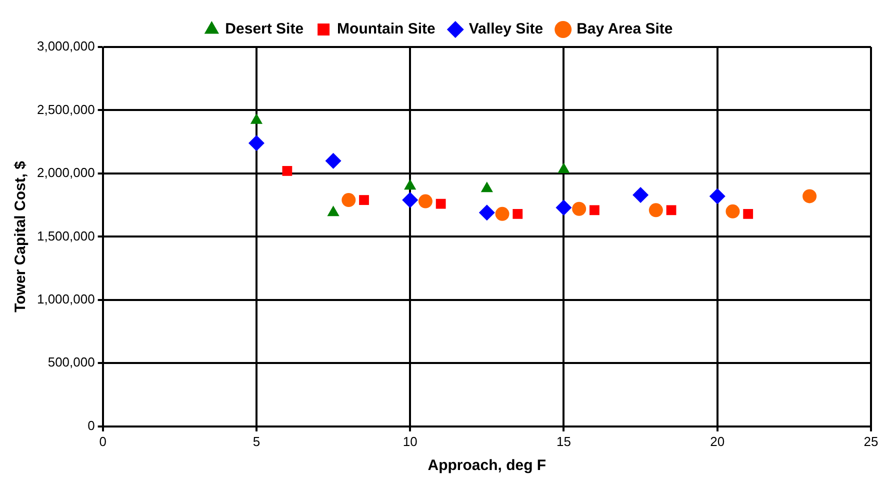 Image resolution: width=891 pixels, height=487 pixels. What do you see at coordinates (563, 441) in the screenshot?
I see `x-tick-label: 15` at bounding box center [563, 441].